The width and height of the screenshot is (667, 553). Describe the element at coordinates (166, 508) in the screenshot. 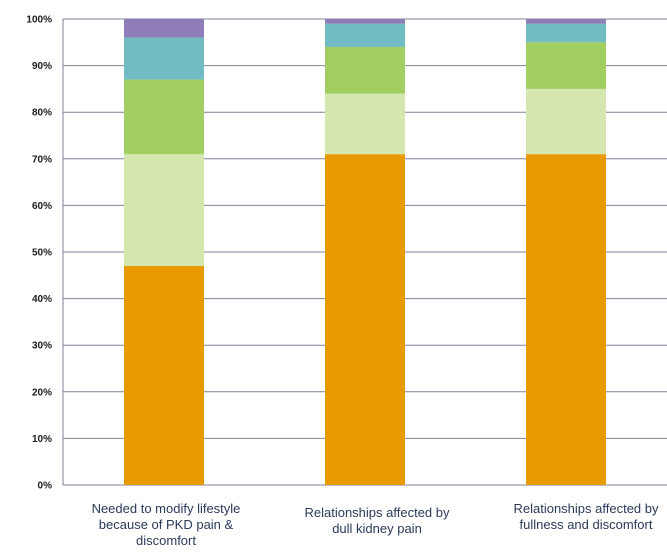

I see `x-tick-label-line: Needed to modify lifestyle` at that location.